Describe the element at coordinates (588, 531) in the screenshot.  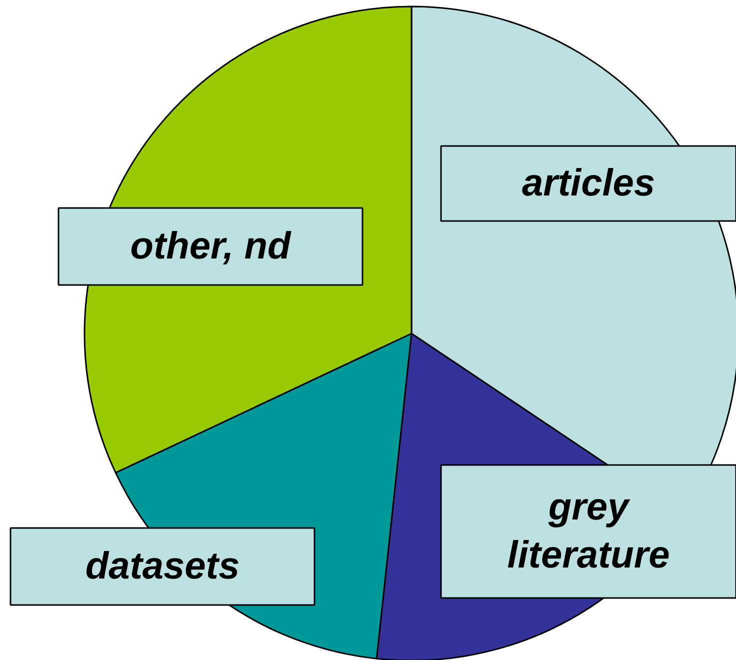
I see `slice-label: grey literature` at that location.